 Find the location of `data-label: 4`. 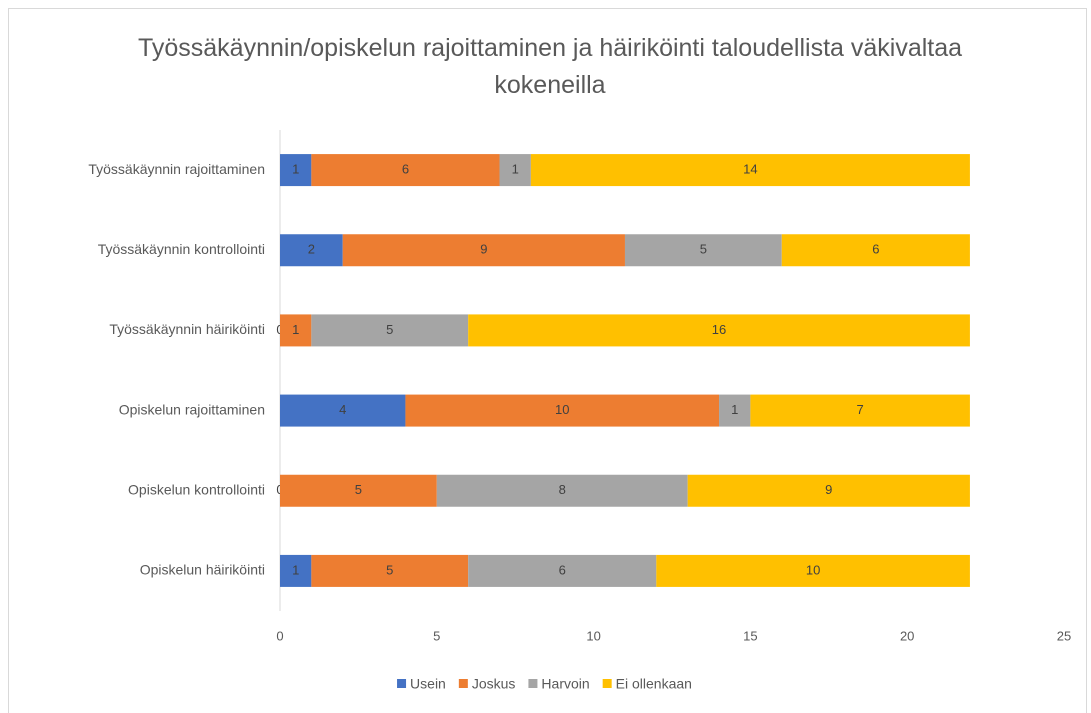

data-label: 4 is located at coordinates (342, 409).